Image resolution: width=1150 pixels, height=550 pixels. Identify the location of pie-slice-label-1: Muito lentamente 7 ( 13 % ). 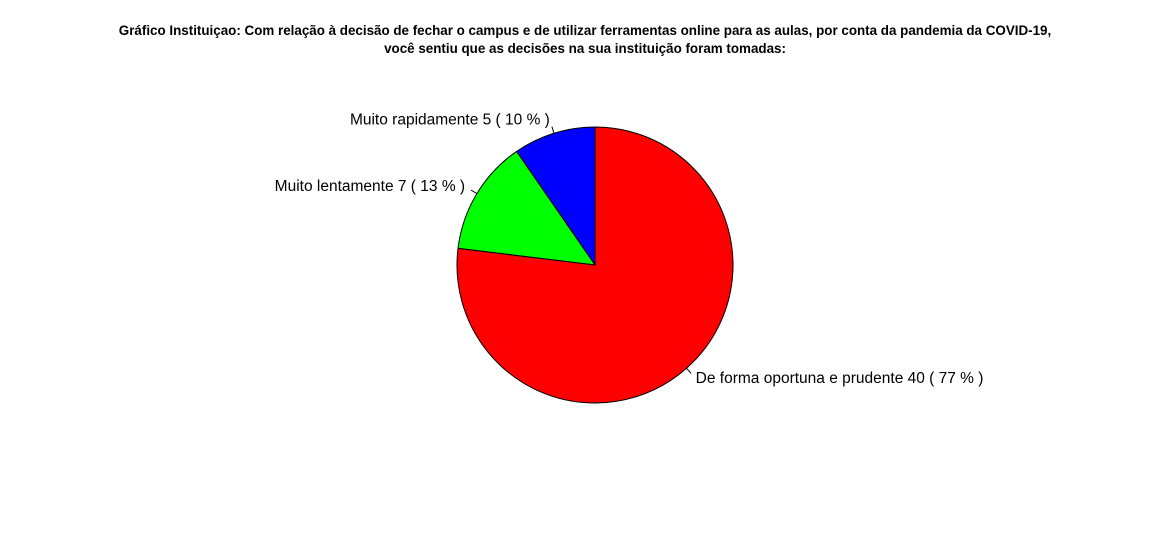
(370, 186).